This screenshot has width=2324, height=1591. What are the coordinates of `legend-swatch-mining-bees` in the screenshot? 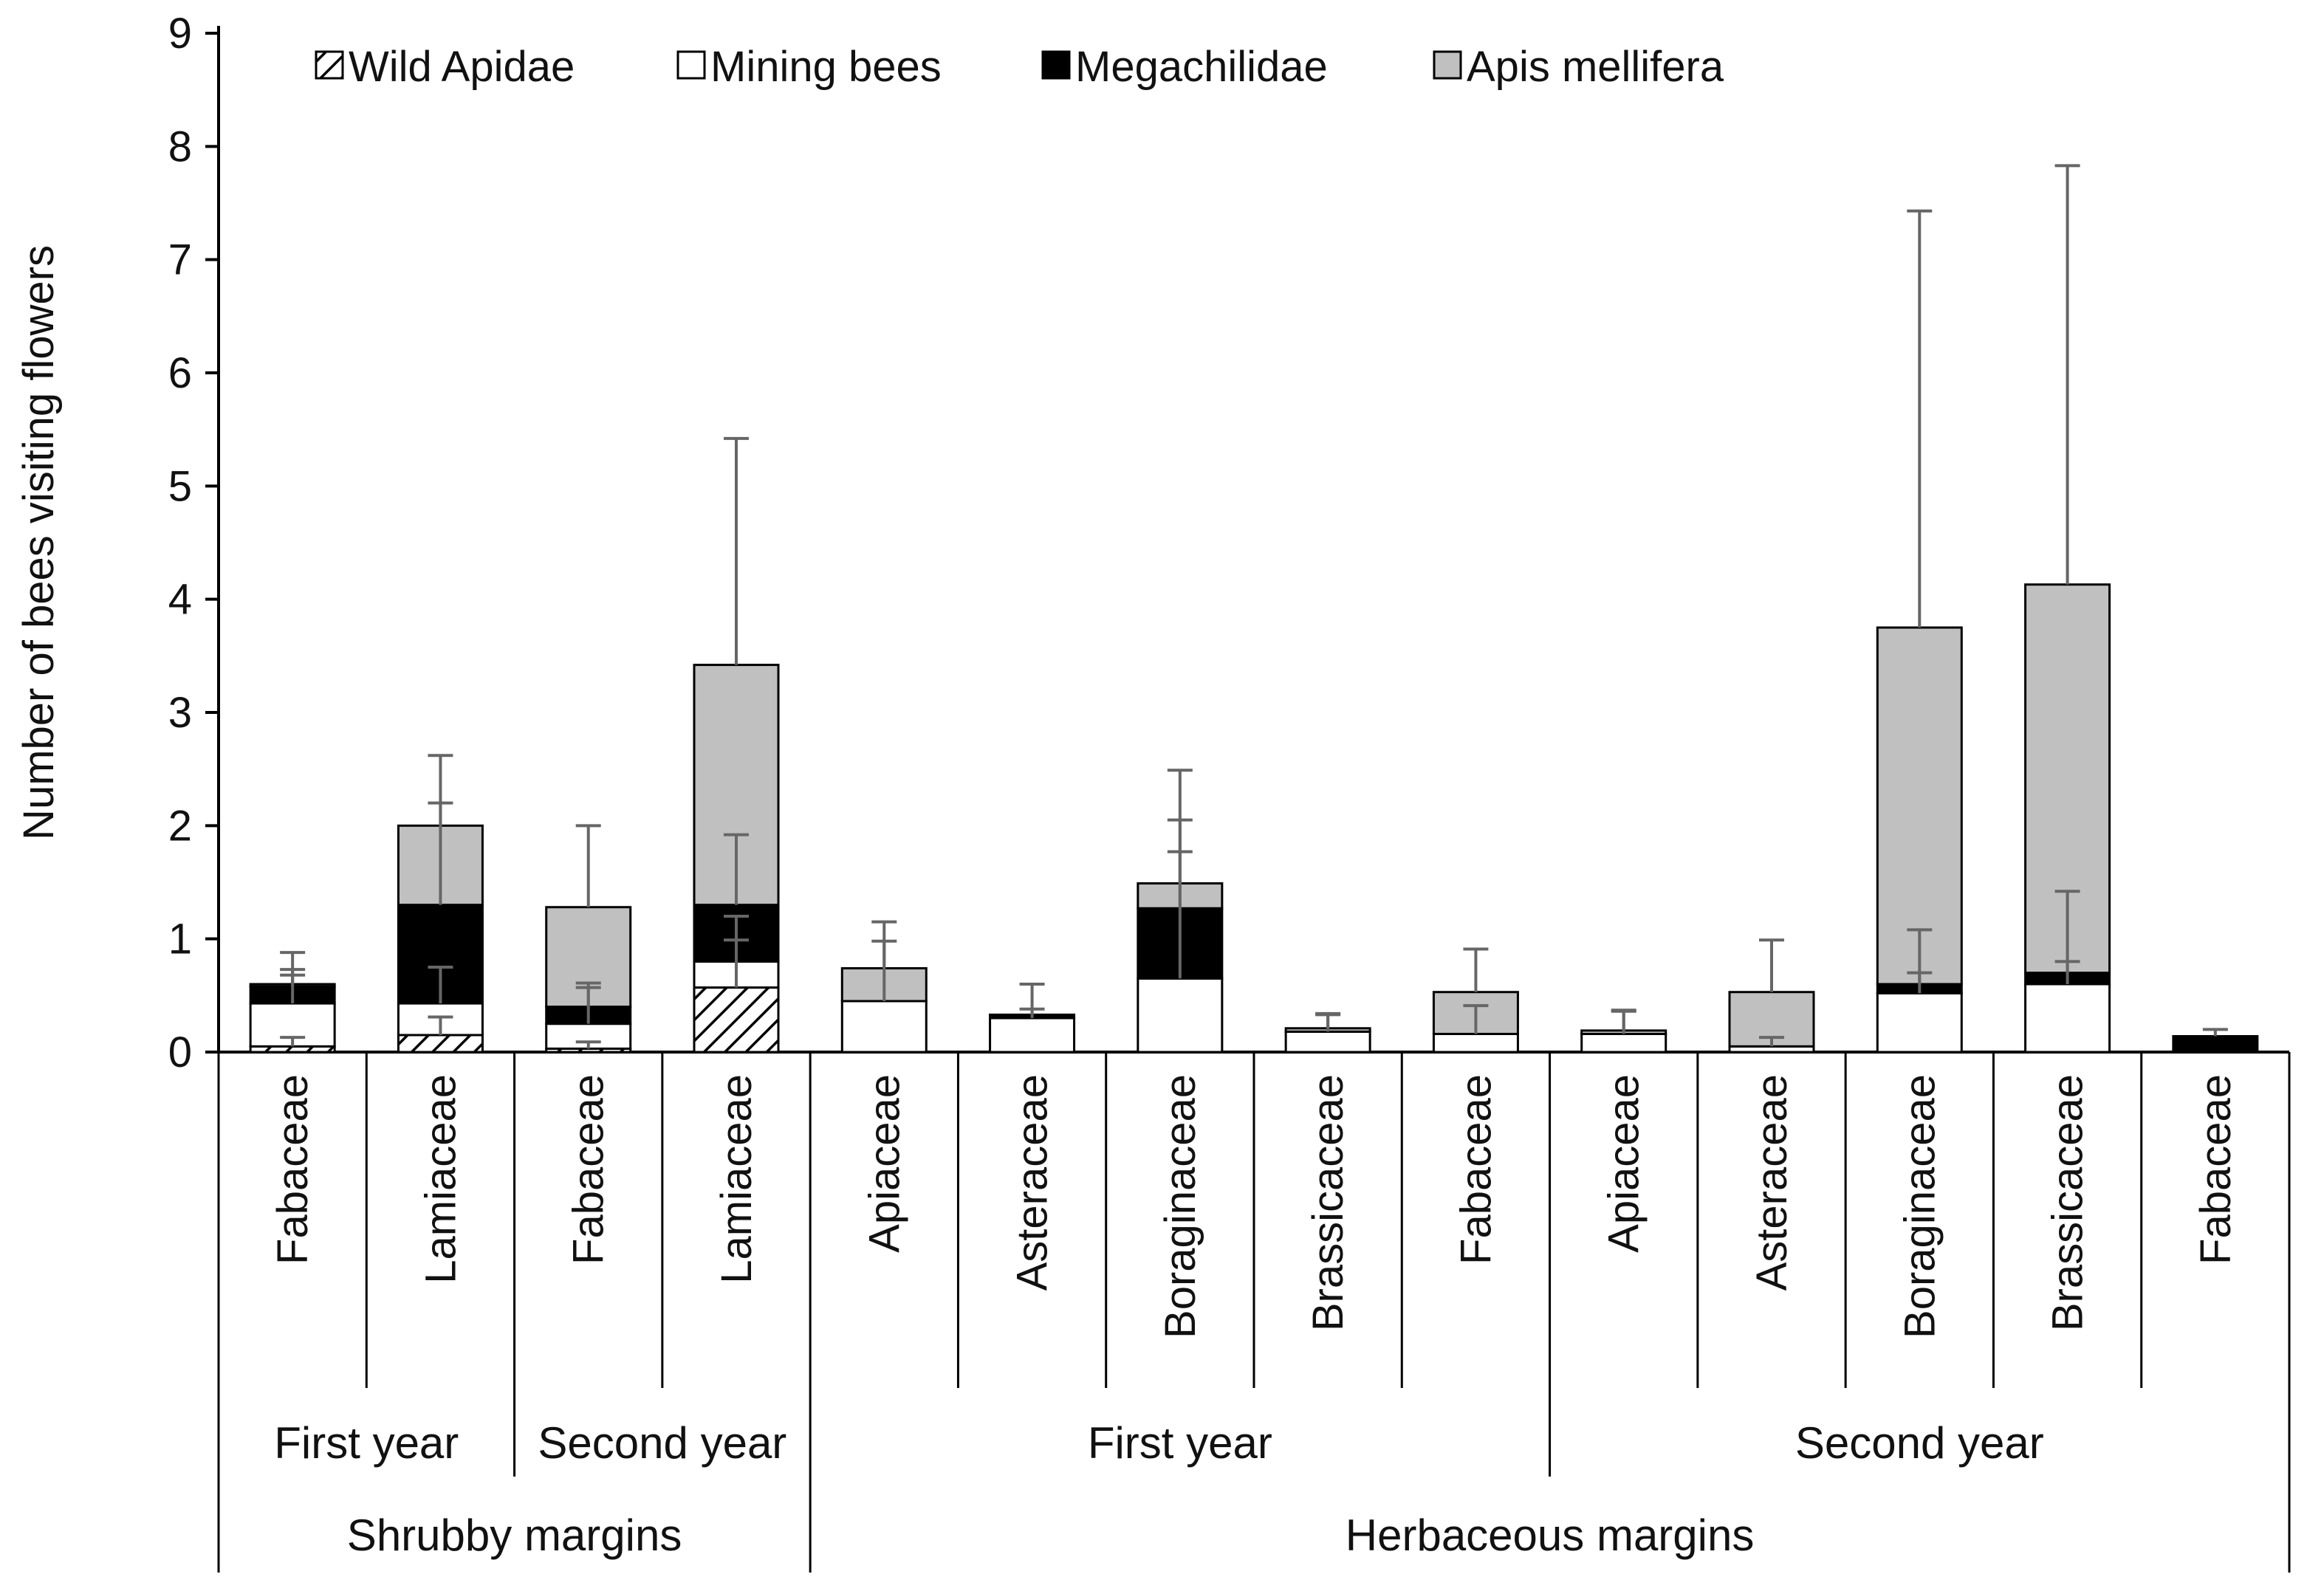 It's located at (691, 65).